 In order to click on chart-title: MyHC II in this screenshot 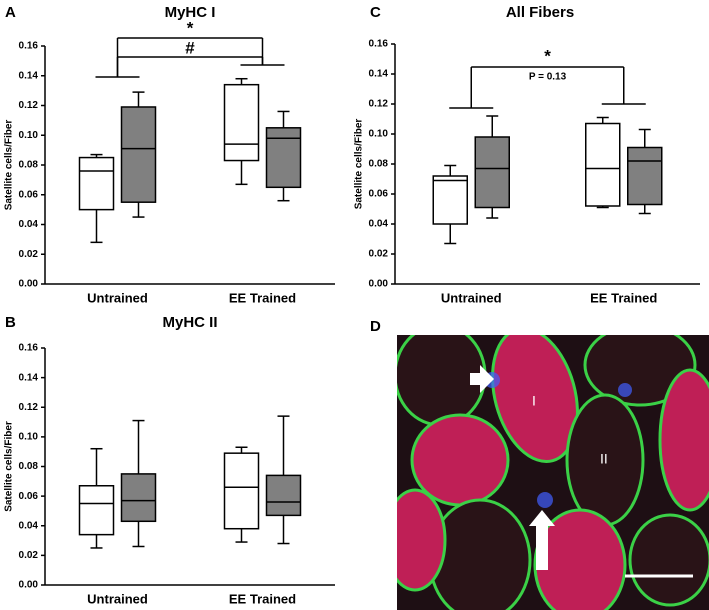, I will do `click(189, 322)`.